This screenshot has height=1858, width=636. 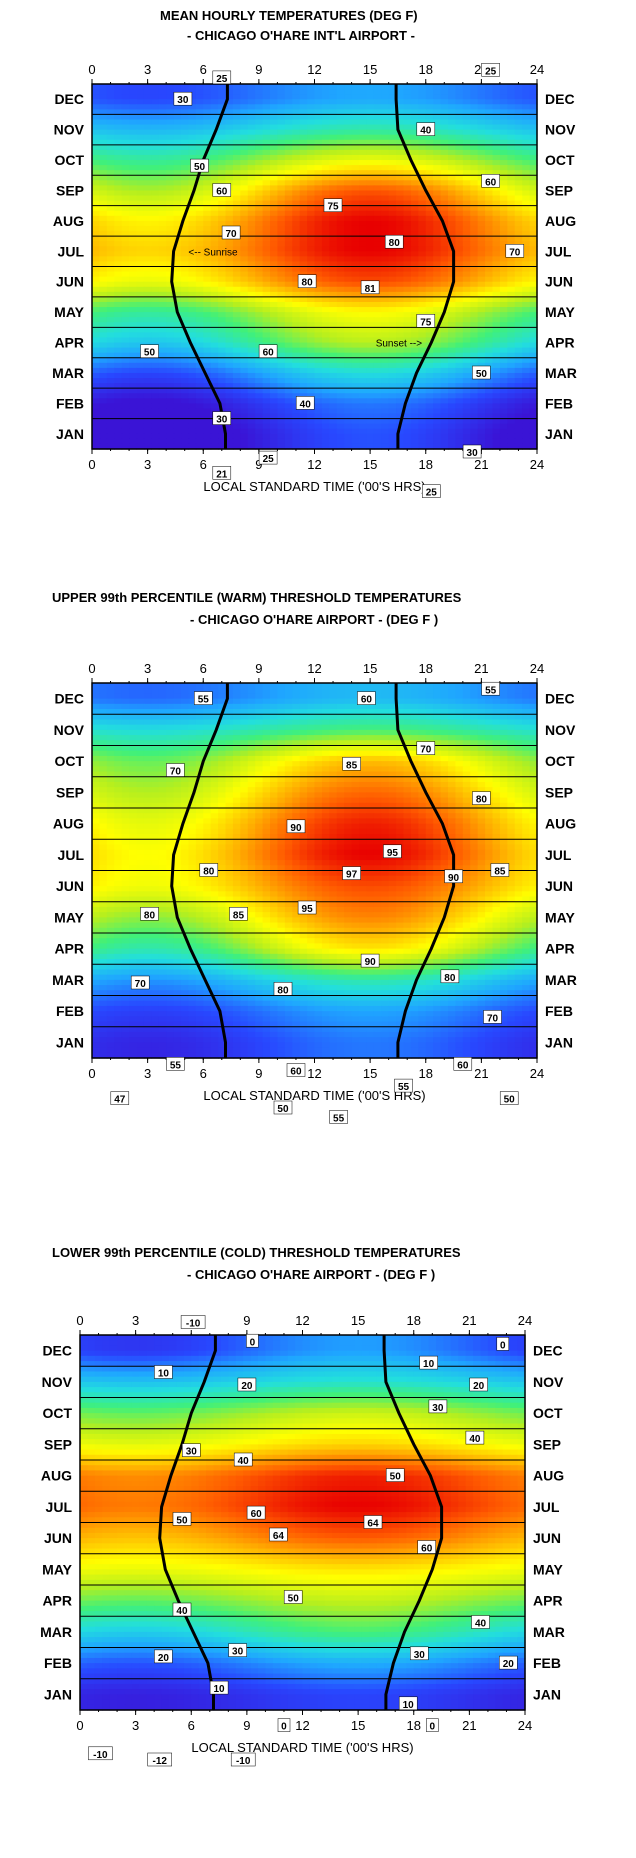 What do you see at coordinates (68, 221) in the screenshot?
I see `month-label-left: AUG` at bounding box center [68, 221].